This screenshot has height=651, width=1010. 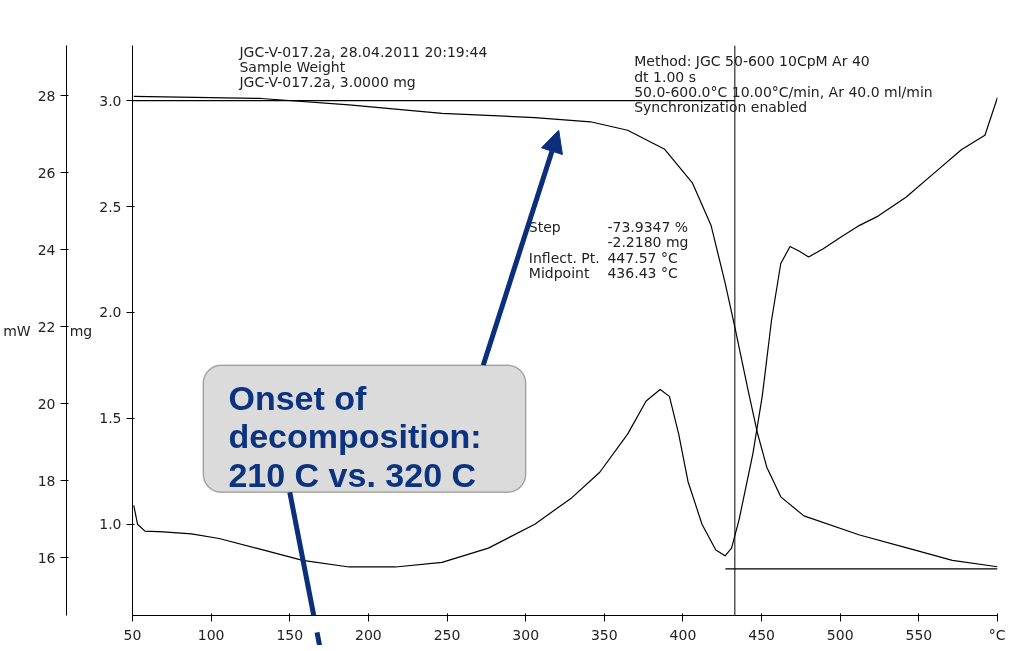 I want to click on y-axis-title: mW, so click(x=17, y=330).